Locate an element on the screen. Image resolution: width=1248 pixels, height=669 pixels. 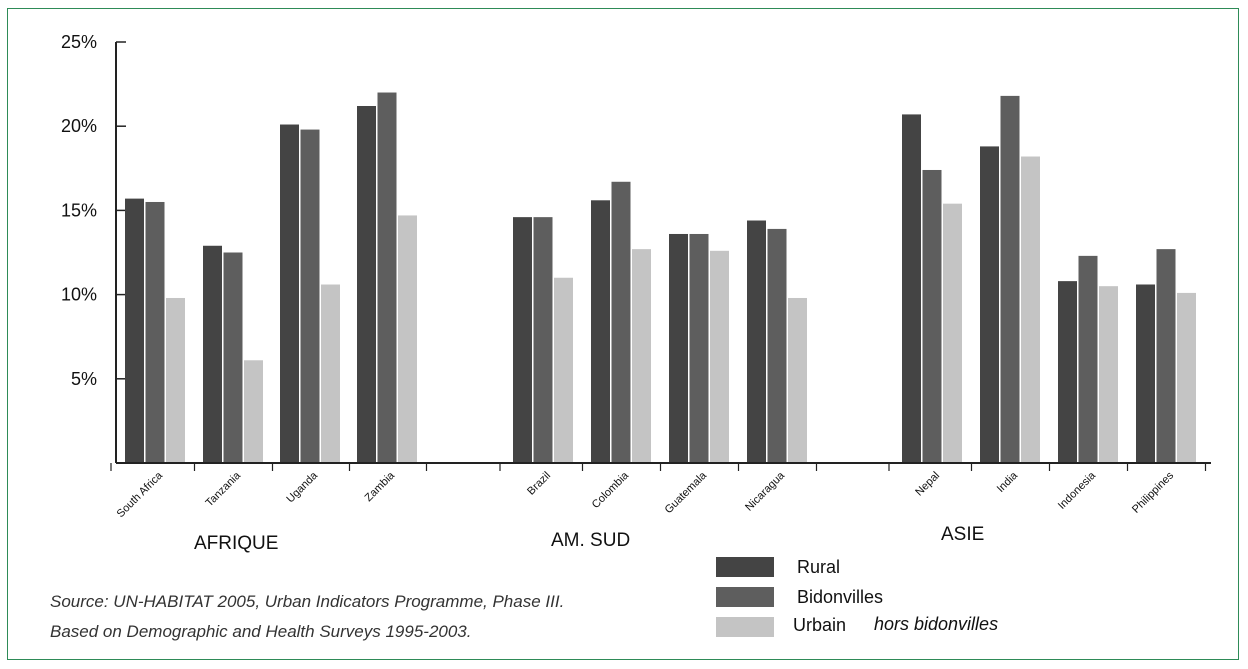
category-label: Zambia is located at coordinates (380, 486).